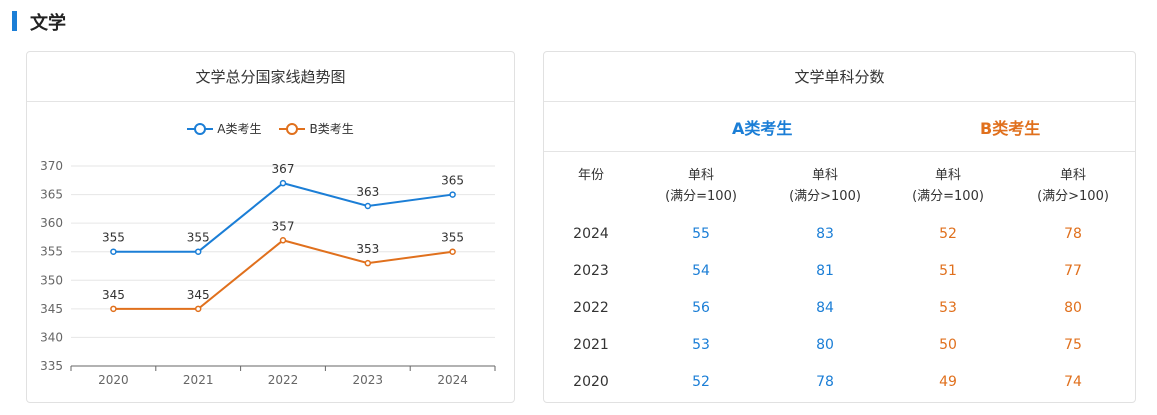  What do you see at coordinates (331, 129) in the screenshot?
I see `legend-label-b: B类考生` at bounding box center [331, 129].